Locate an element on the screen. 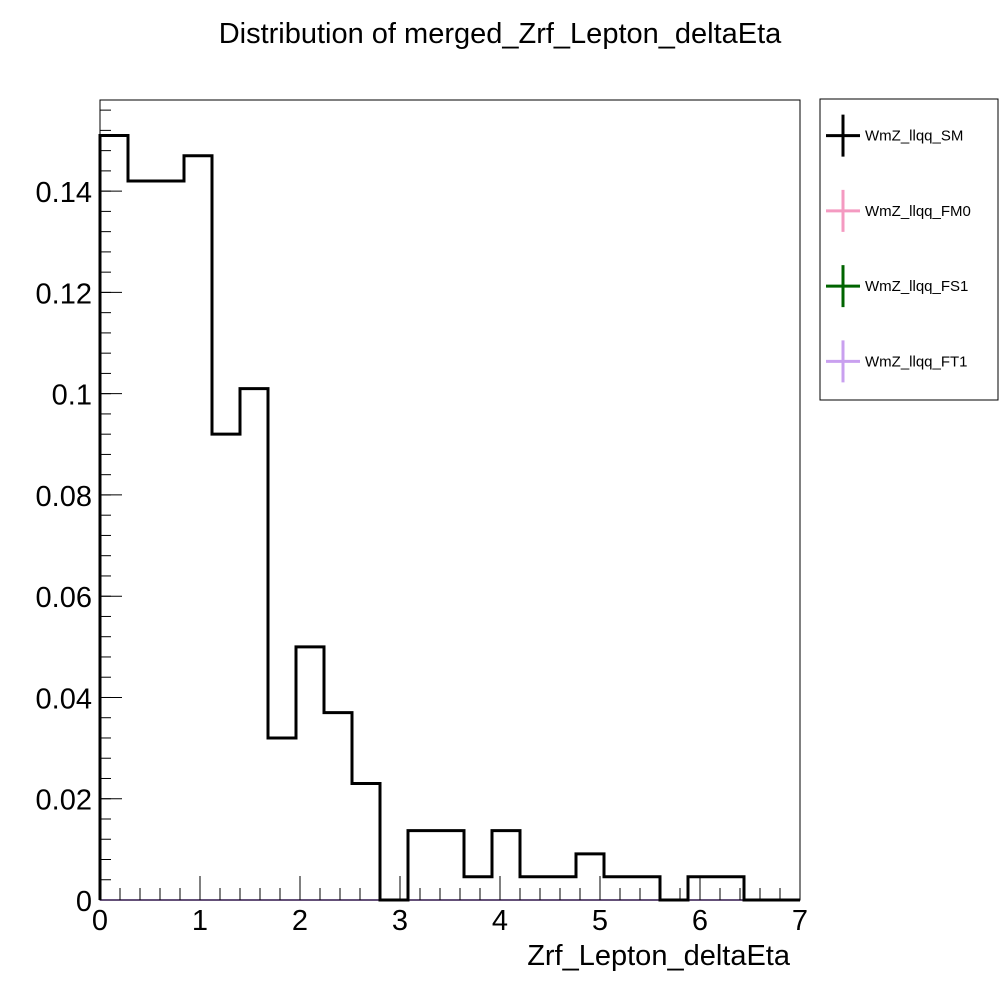  x-tick-label: 4 is located at coordinates (500, 921).